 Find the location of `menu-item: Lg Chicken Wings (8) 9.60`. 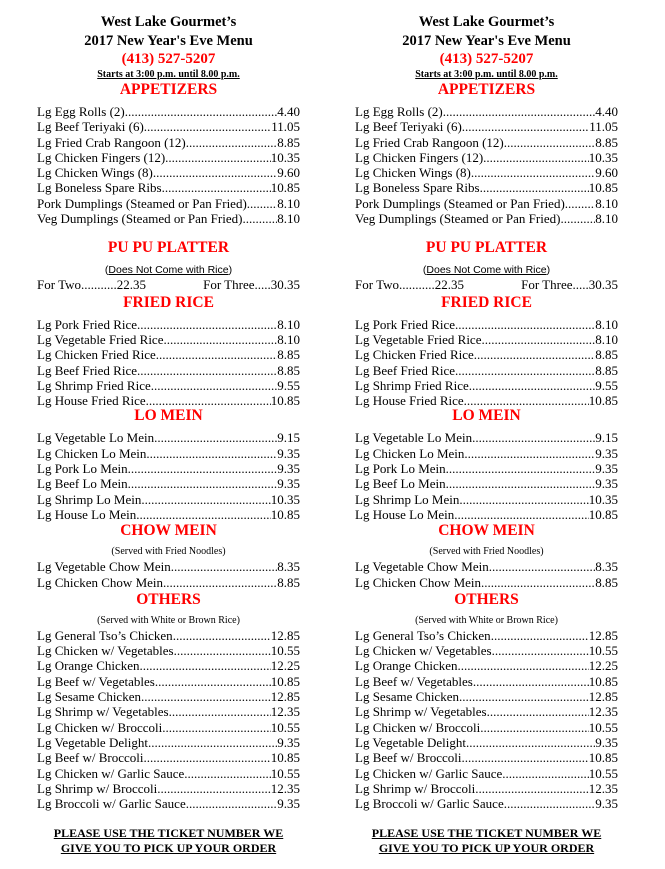

menu-item: Lg Chicken Wings (8) 9.60 is located at coordinates (168, 172).